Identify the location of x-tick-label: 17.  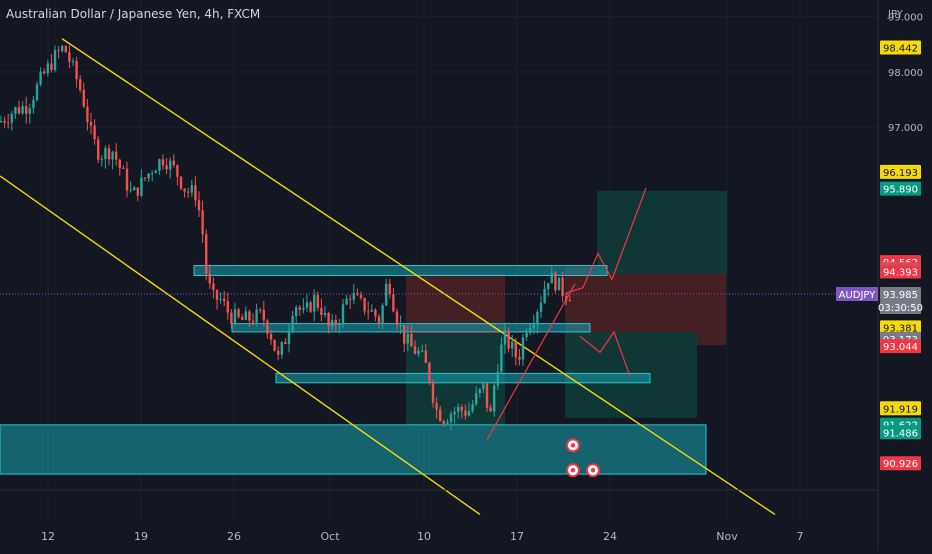
(517, 536).